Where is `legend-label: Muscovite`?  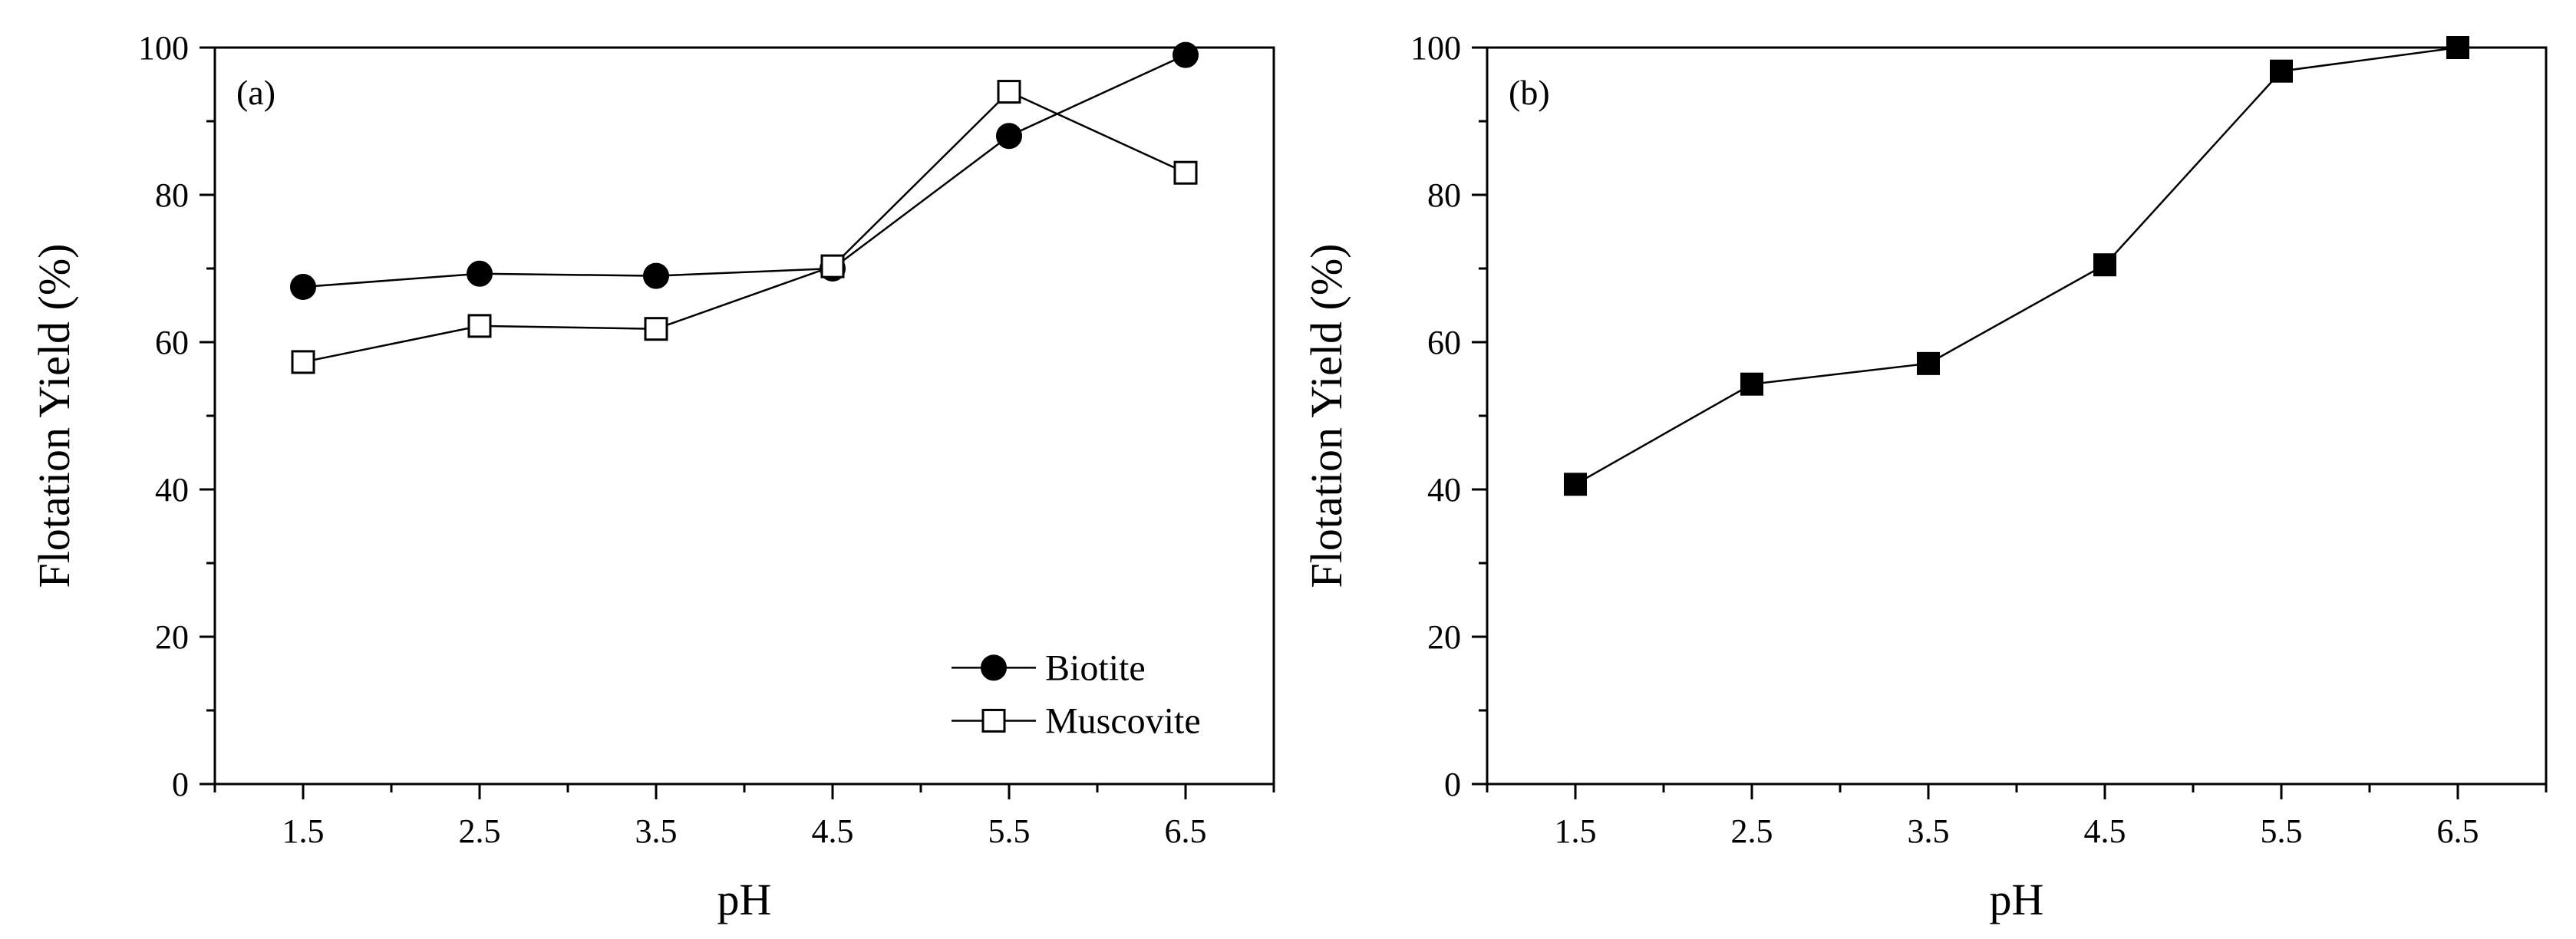
legend-label: Muscovite is located at coordinates (1123, 721).